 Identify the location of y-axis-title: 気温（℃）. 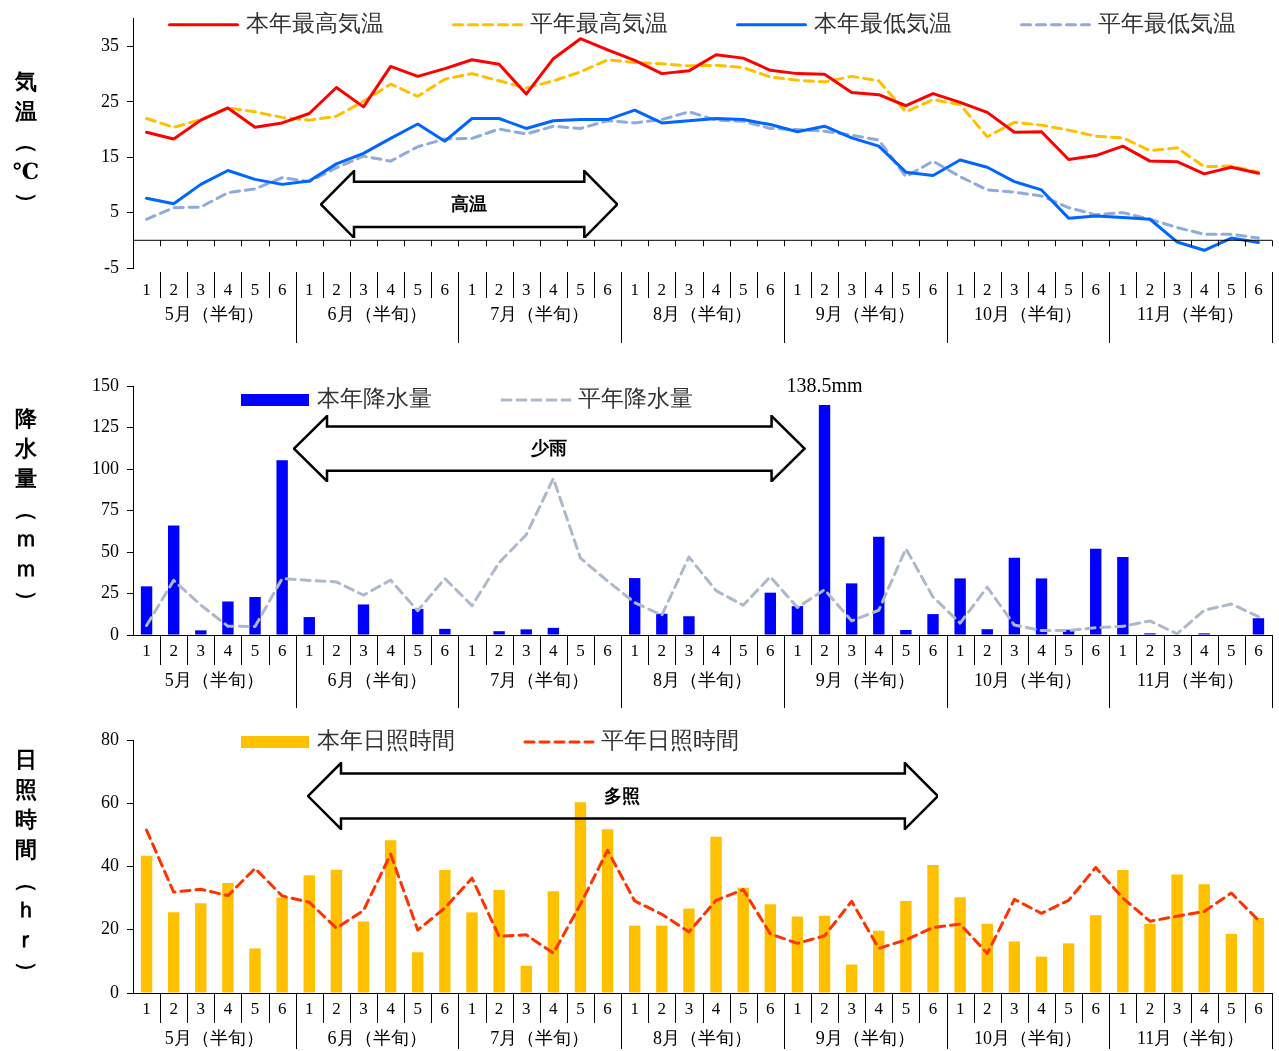
(26, 142).